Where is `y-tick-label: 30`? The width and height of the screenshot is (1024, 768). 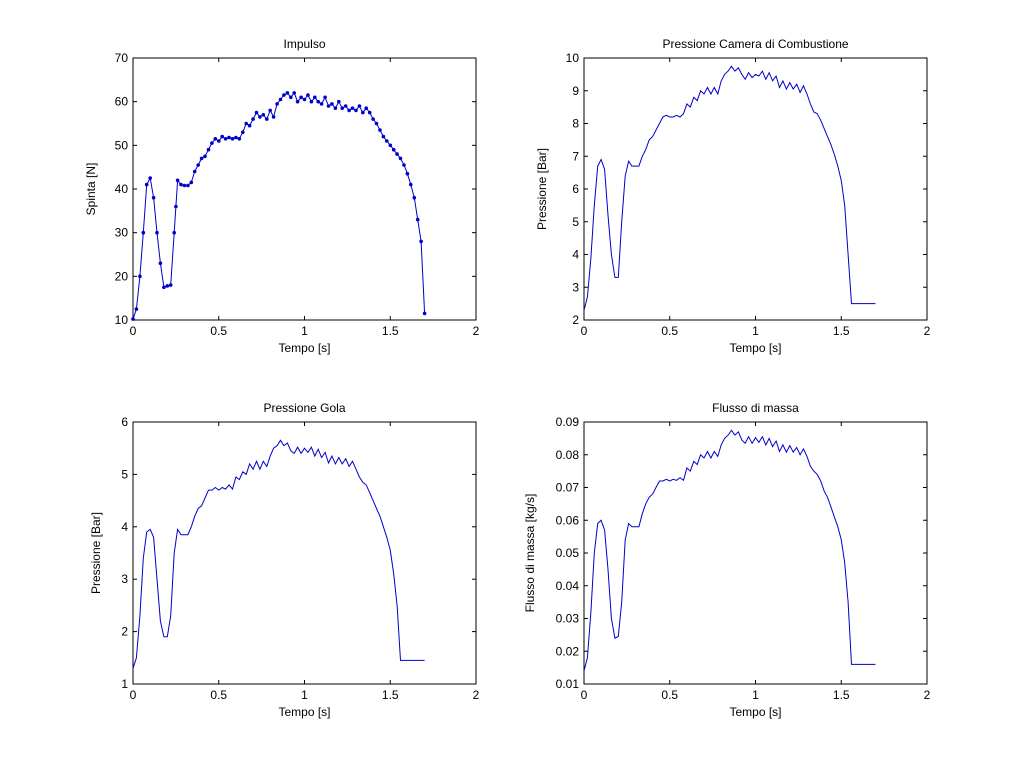
y-tick-label: 30 is located at coordinates (122, 233).